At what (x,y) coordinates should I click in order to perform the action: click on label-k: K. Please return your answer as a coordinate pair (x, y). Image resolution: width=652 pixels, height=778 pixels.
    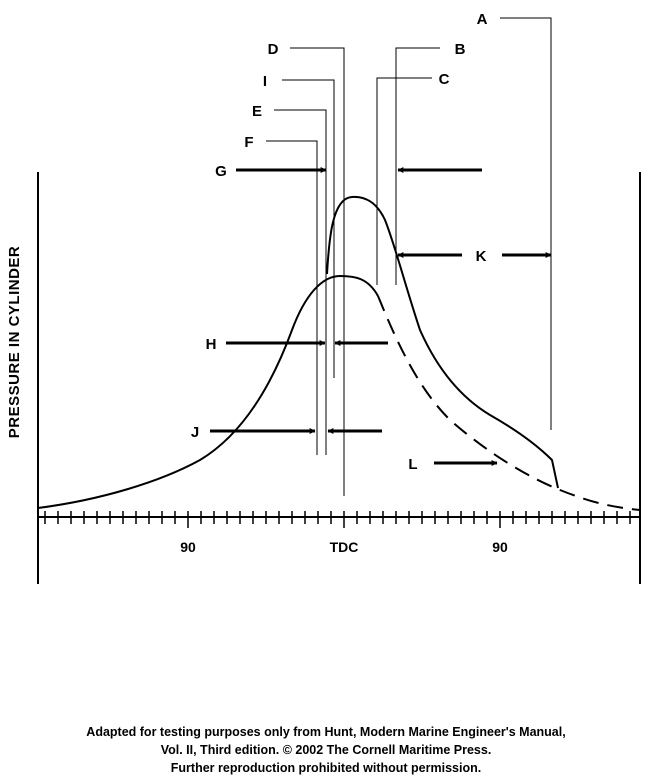
    Looking at the image, I should click on (481, 256).